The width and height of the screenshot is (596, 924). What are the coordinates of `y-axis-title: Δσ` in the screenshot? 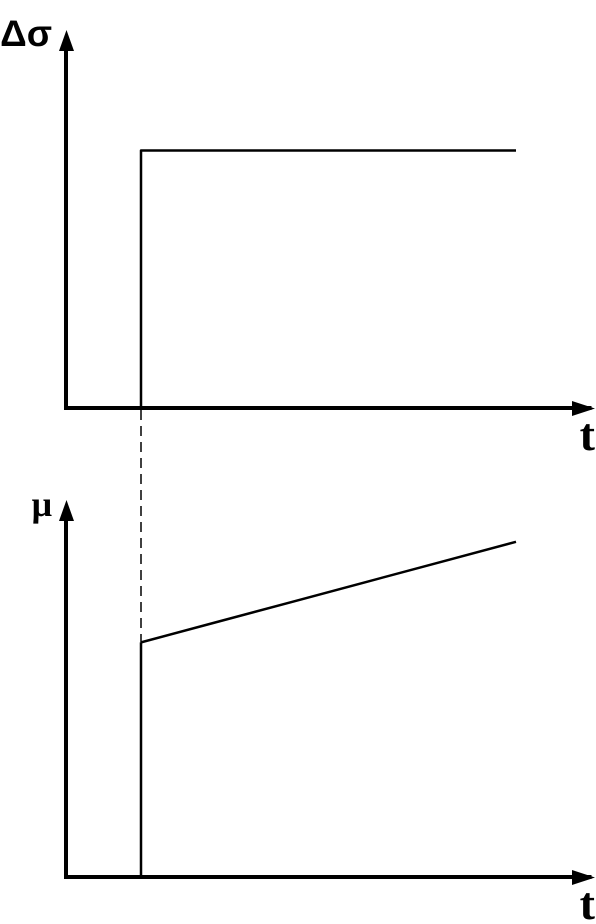 It's located at (26, 33).